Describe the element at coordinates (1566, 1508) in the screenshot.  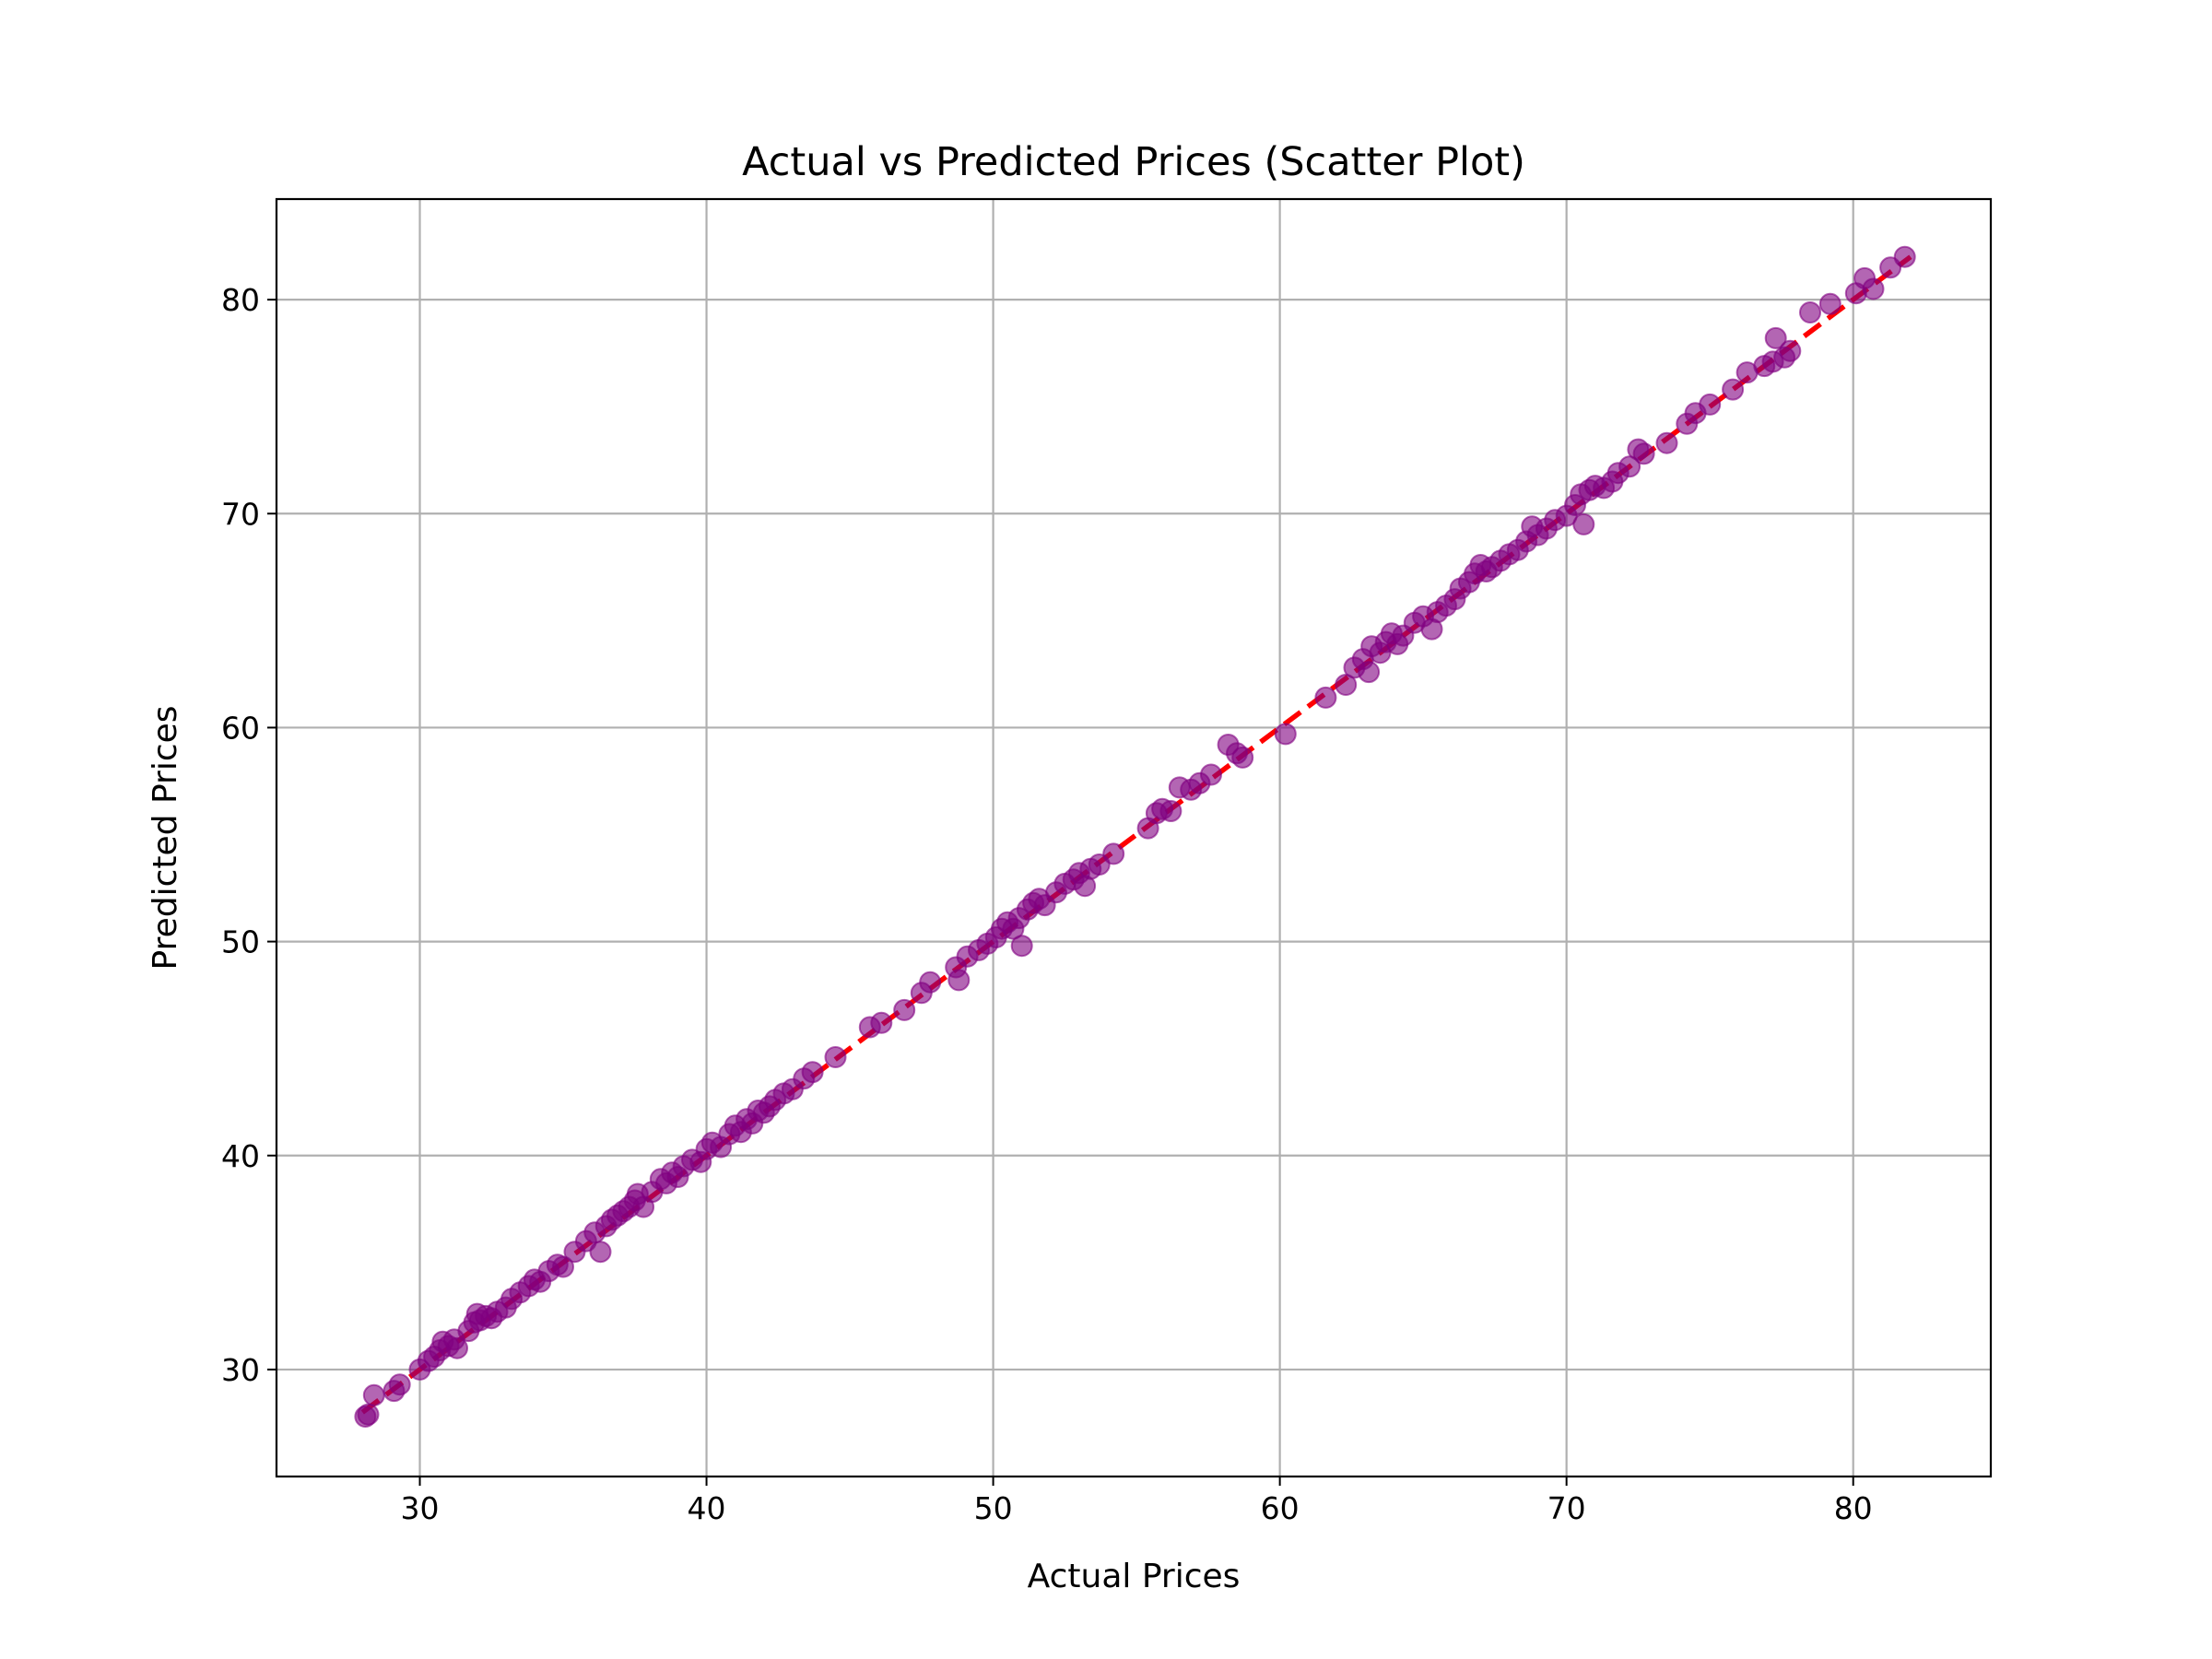
I see `x-tick-label-4: 70` at that location.